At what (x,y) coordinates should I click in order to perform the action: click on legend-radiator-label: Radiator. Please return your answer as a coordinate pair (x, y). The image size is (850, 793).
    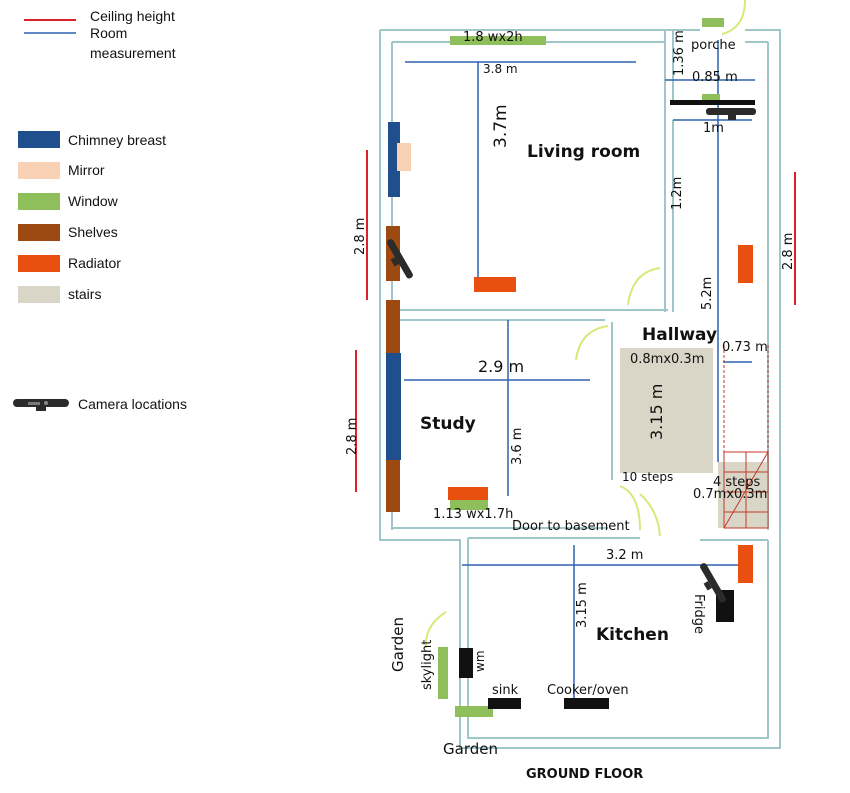
    Looking at the image, I should click on (94, 263).